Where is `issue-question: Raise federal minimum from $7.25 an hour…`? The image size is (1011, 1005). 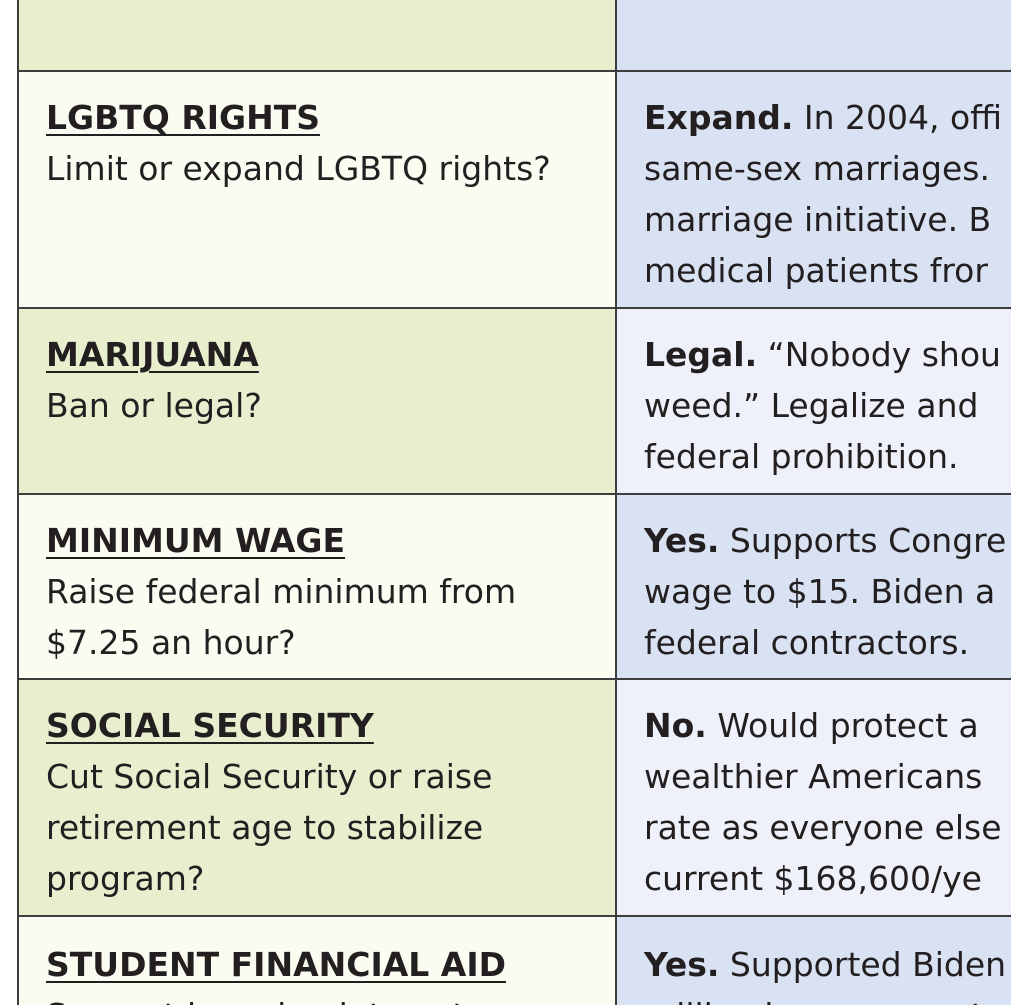 issue-question: Raise federal minimum from $7.25 an hour… is located at coordinates (281, 617).